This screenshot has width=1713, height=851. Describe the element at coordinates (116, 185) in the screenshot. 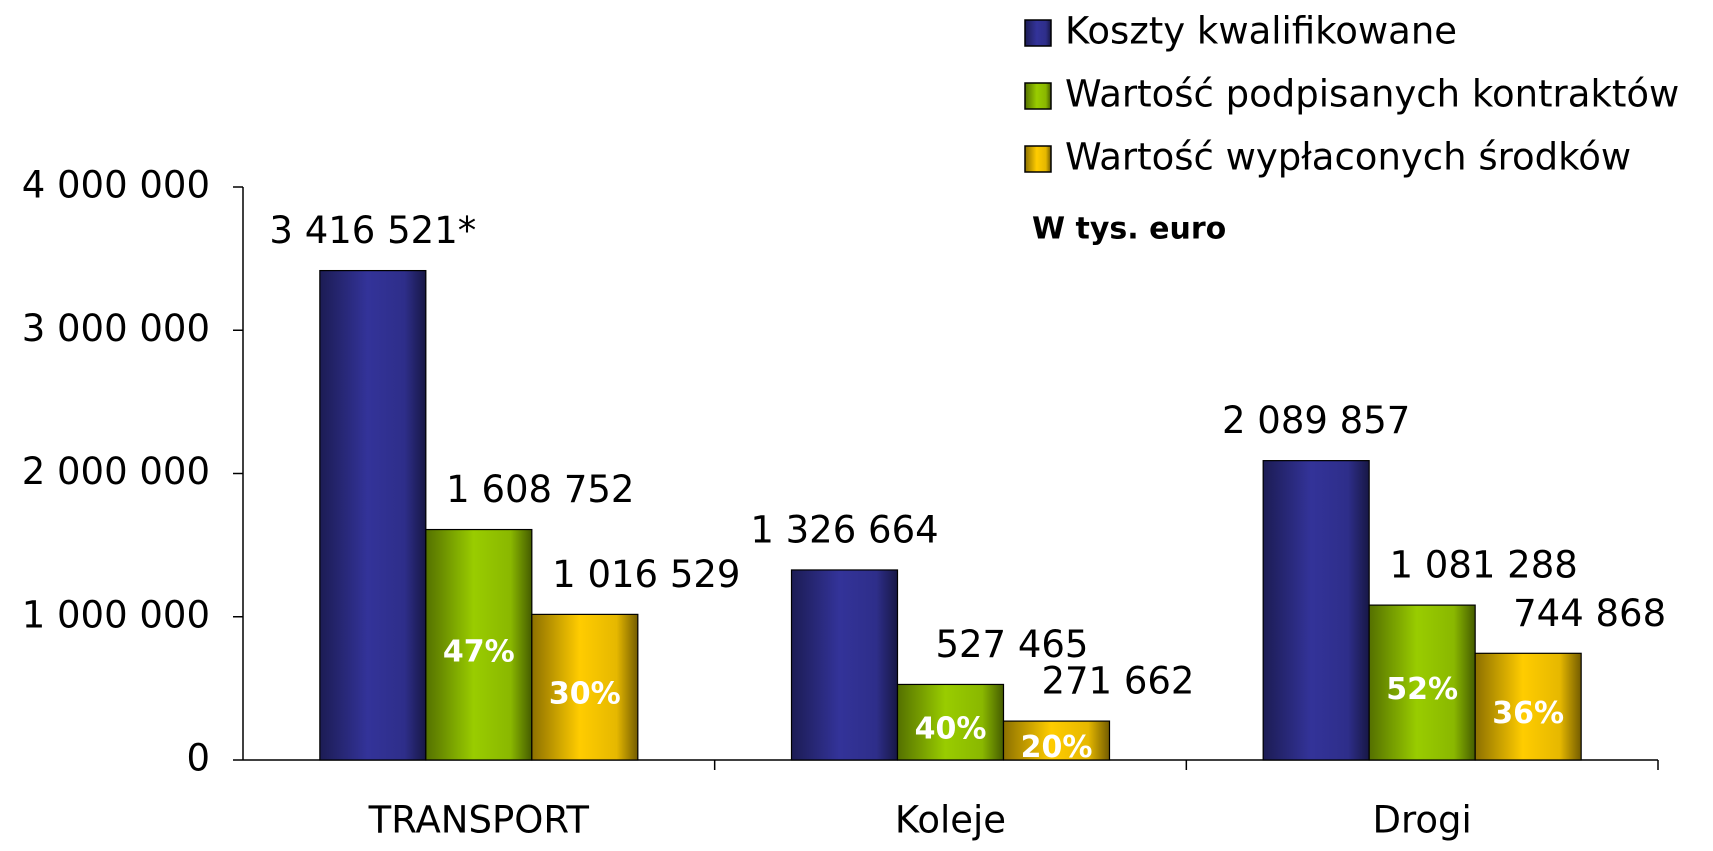

I see `y-tick-label: 4 000 000` at that location.